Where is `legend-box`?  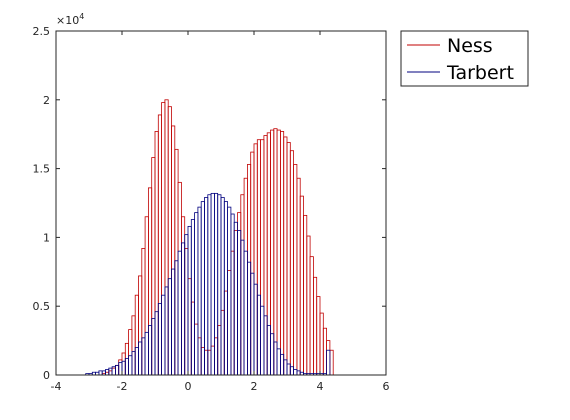 legend-box is located at coordinates (464, 58).